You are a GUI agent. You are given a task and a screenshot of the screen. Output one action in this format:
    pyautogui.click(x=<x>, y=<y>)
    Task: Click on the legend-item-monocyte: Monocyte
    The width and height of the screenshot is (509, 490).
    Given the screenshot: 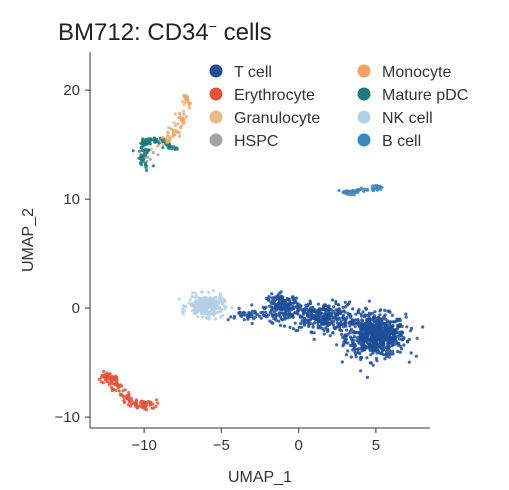 What is the action you would take?
    pyautogui.click(x=404, y=72)
    